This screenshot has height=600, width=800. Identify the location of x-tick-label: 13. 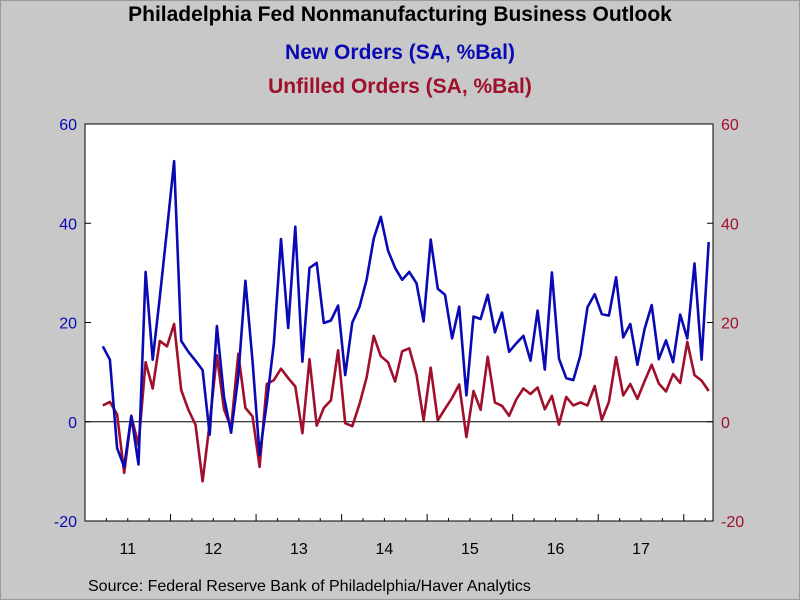
(299, 549).